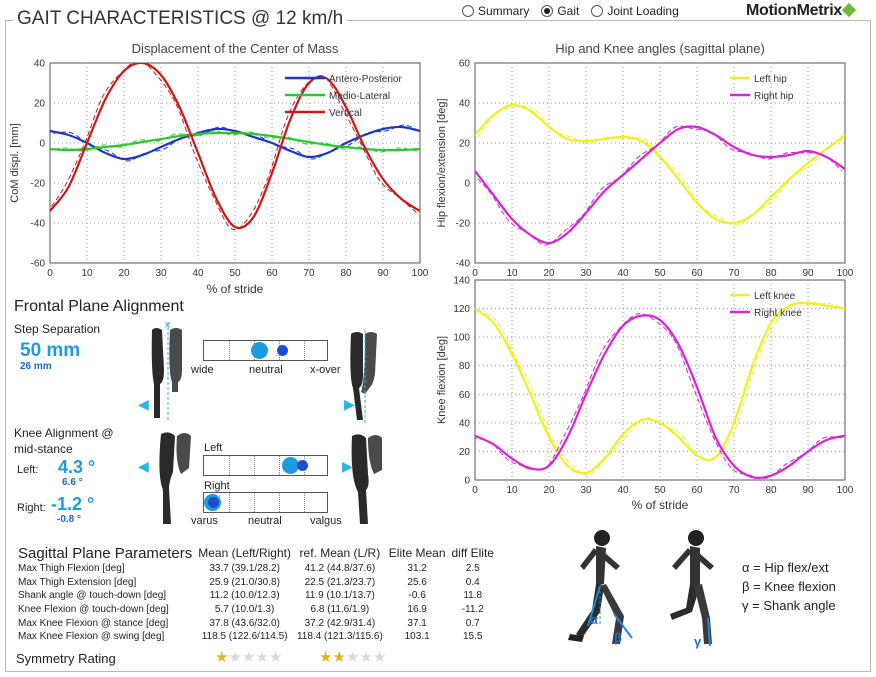 The width and height of the screenshot is (876, 677). What do you see at coordinates (40, 104) in the screenshot?
I see `y-tick-label: 20` at bounding box center [40, 104].